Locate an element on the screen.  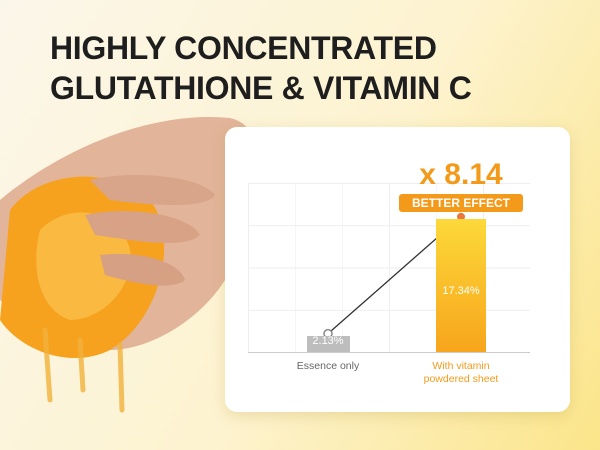
x-tick-label: Essence only is located at coordinates (328, 366).